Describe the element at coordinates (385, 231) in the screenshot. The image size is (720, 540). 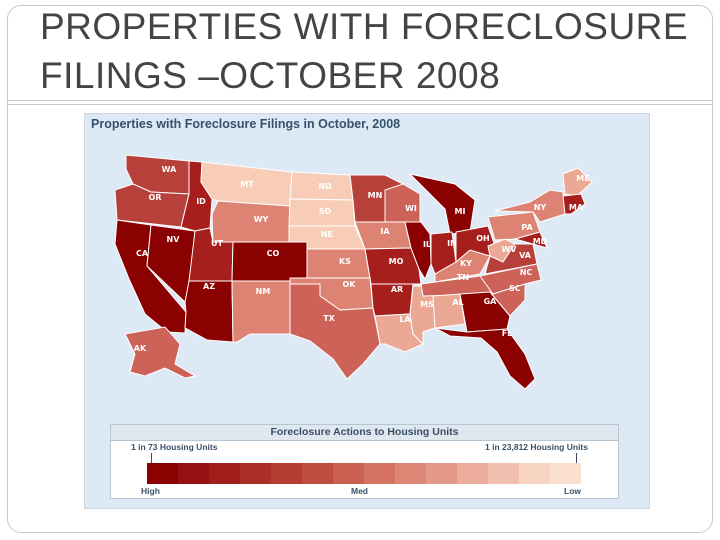
I see `state-label-ia: IA` at that location.